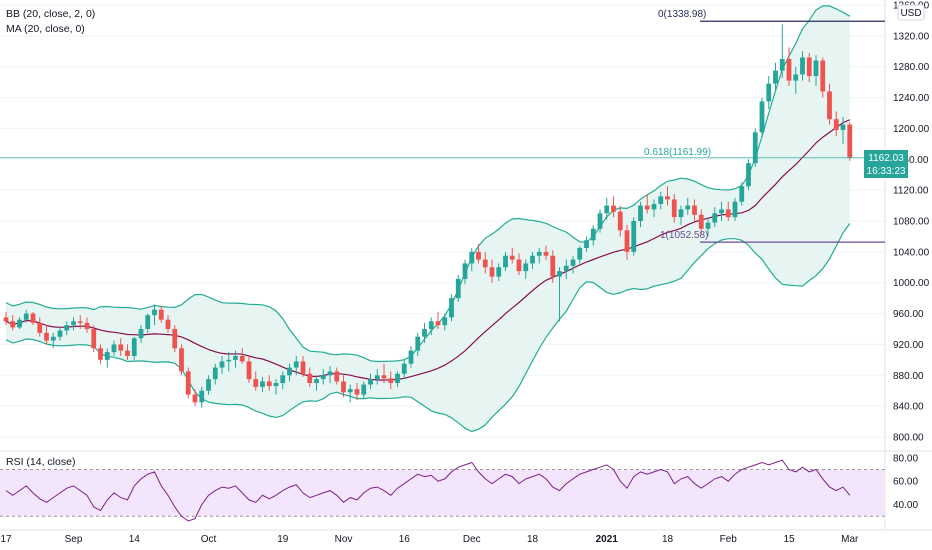  What do you see at coordinates (905, 482) in the screenshot?
I see `rsi-axis: 80.00 60.00 40.00` at bounding box center [905, 482].